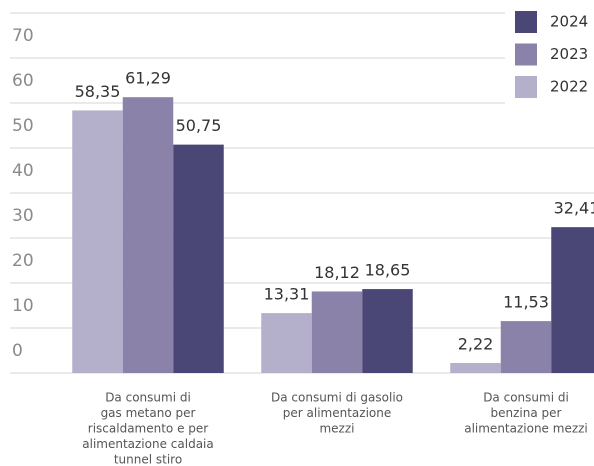  I want to click on x-tick-label: riscaldamento e per, so click(148, 429).